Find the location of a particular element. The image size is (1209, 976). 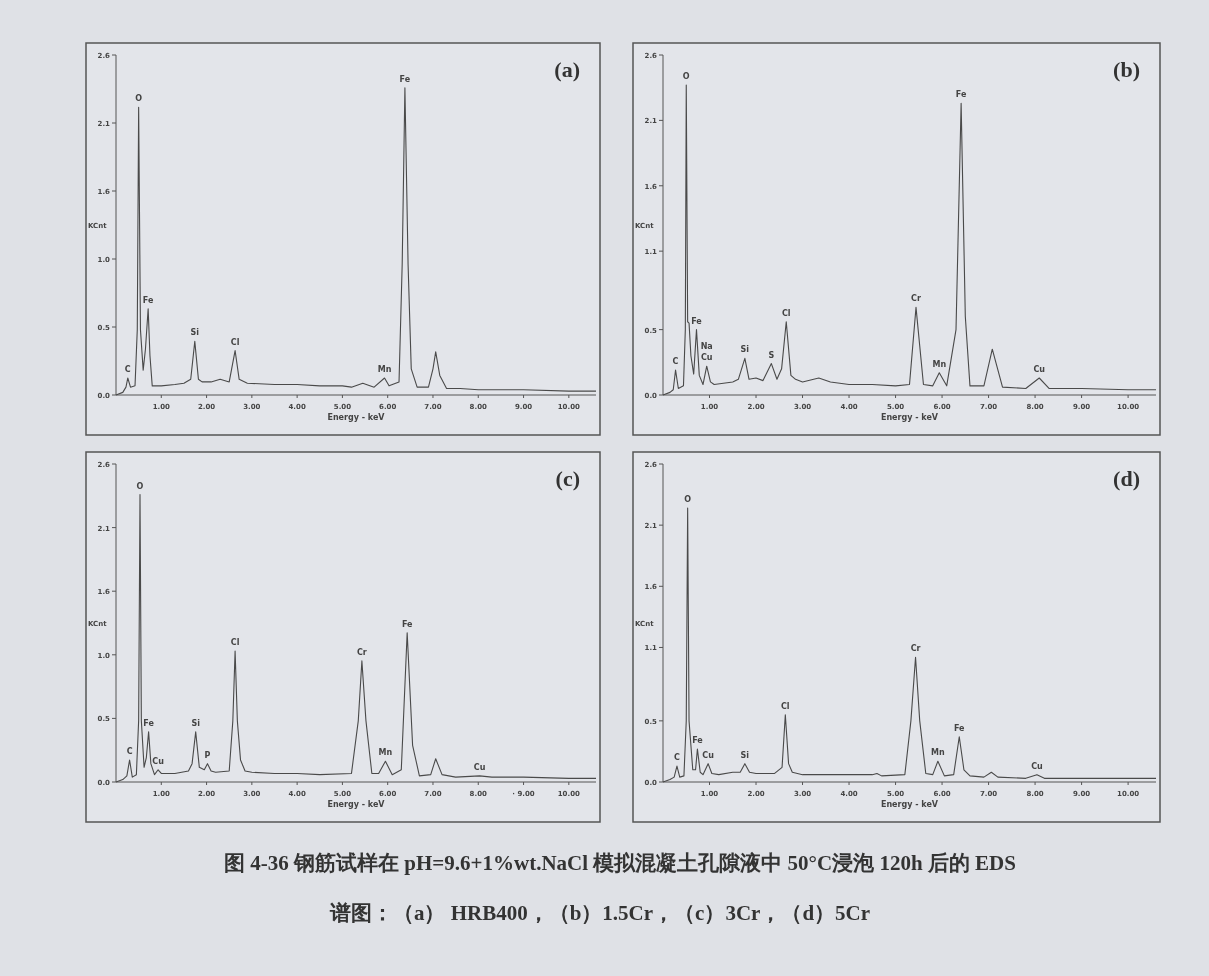

annotation: Na is located at coordinates (706, 347).